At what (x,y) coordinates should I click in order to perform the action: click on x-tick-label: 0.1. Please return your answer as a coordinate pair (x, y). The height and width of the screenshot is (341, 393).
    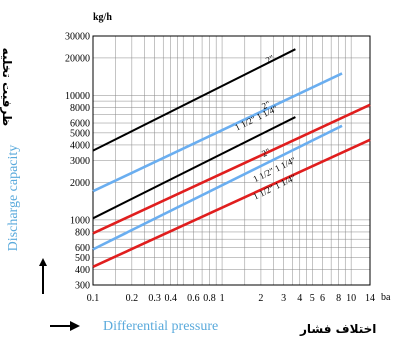
    Looking at the image, I should click on (93, 298).